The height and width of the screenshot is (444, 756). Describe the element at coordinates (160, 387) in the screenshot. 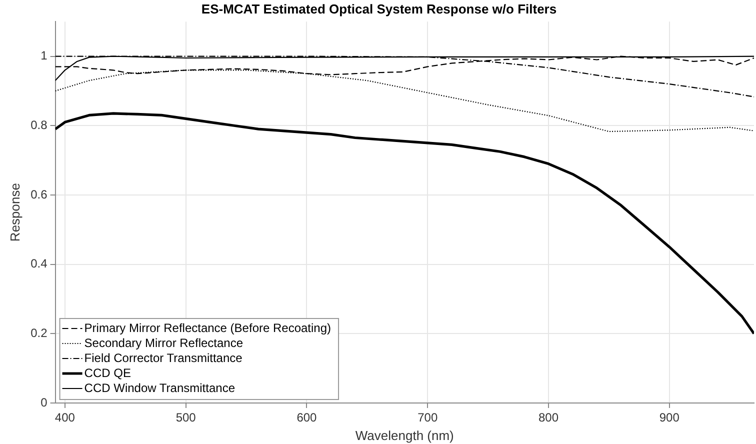

I see `legend-label: CCD Window Transmittance` at that location.